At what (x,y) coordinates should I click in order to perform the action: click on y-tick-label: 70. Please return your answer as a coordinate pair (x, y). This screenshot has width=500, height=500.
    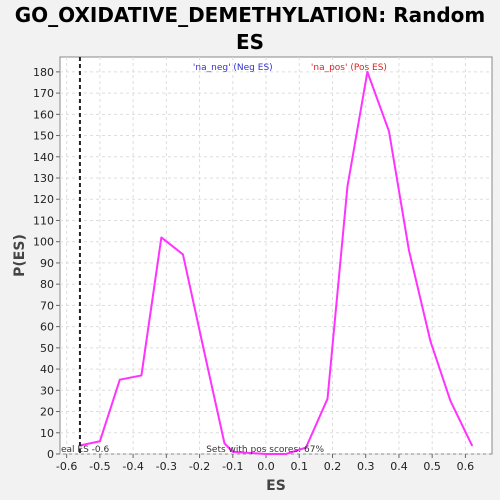
    Looking at the image, I should click on (47, 305).